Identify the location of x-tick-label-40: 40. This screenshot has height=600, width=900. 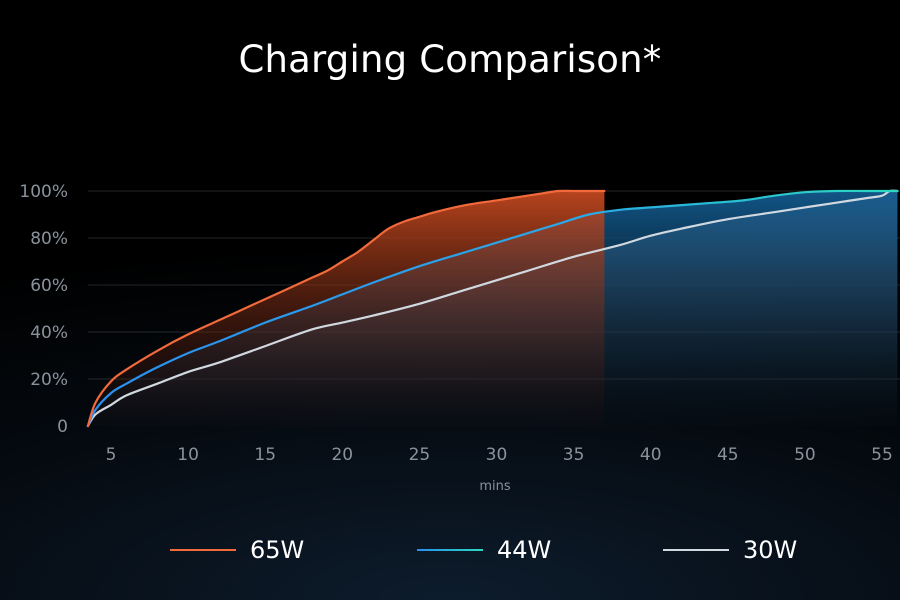
(651, 455).